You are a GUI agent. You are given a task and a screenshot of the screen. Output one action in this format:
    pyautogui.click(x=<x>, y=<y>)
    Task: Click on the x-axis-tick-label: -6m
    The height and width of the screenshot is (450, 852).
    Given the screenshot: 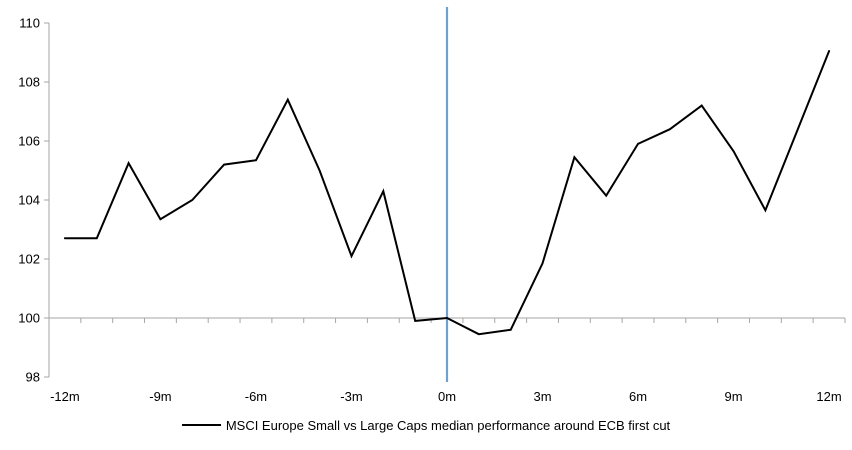 What is the action you would take?
    pyautogui.click(x=256, y=396)
    